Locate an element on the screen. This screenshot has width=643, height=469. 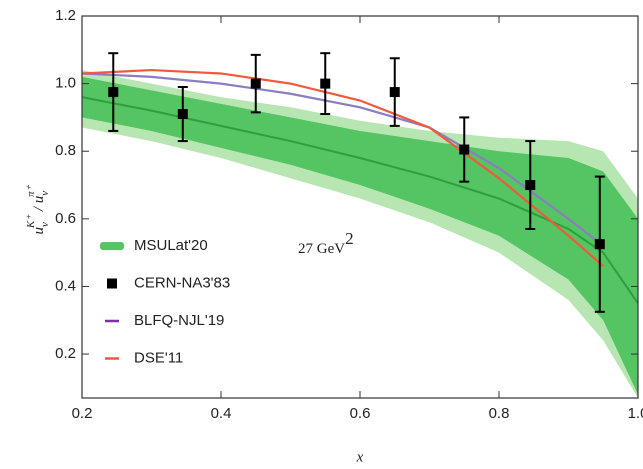
y-den-sub: v is located at coordinates (45, 193).